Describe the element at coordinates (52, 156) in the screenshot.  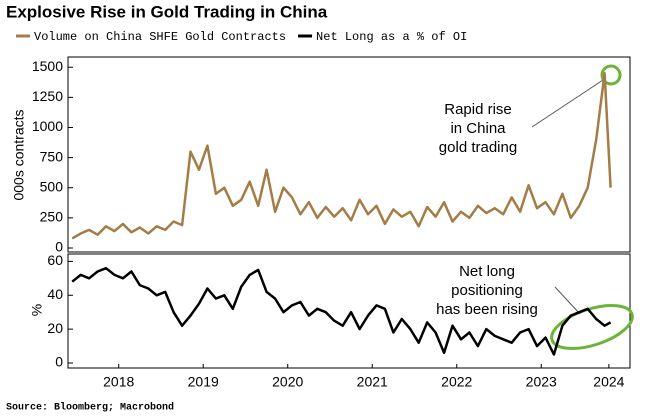
I see `y-tick-label: 750` at that location.